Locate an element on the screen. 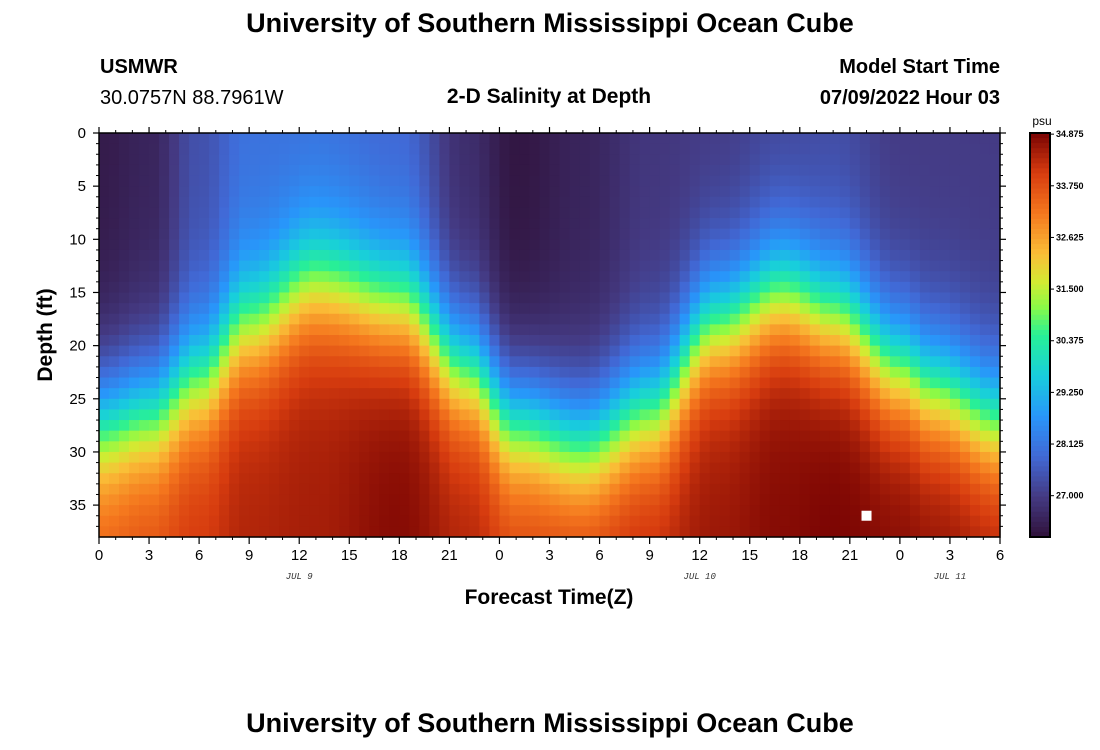 Image resolution: width=1100 pixels, height=750 pixels. x-tick-label: 21 is located at coordinates (849, 555).